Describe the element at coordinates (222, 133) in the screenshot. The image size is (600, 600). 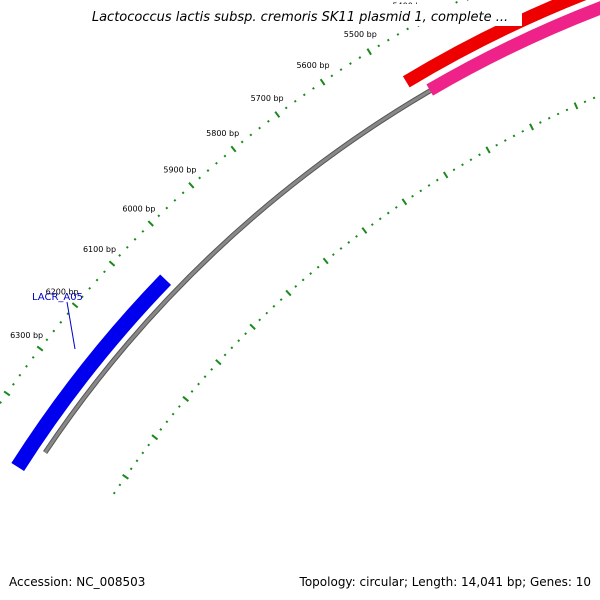
I see `tick-label: 5800 bp` at that location.